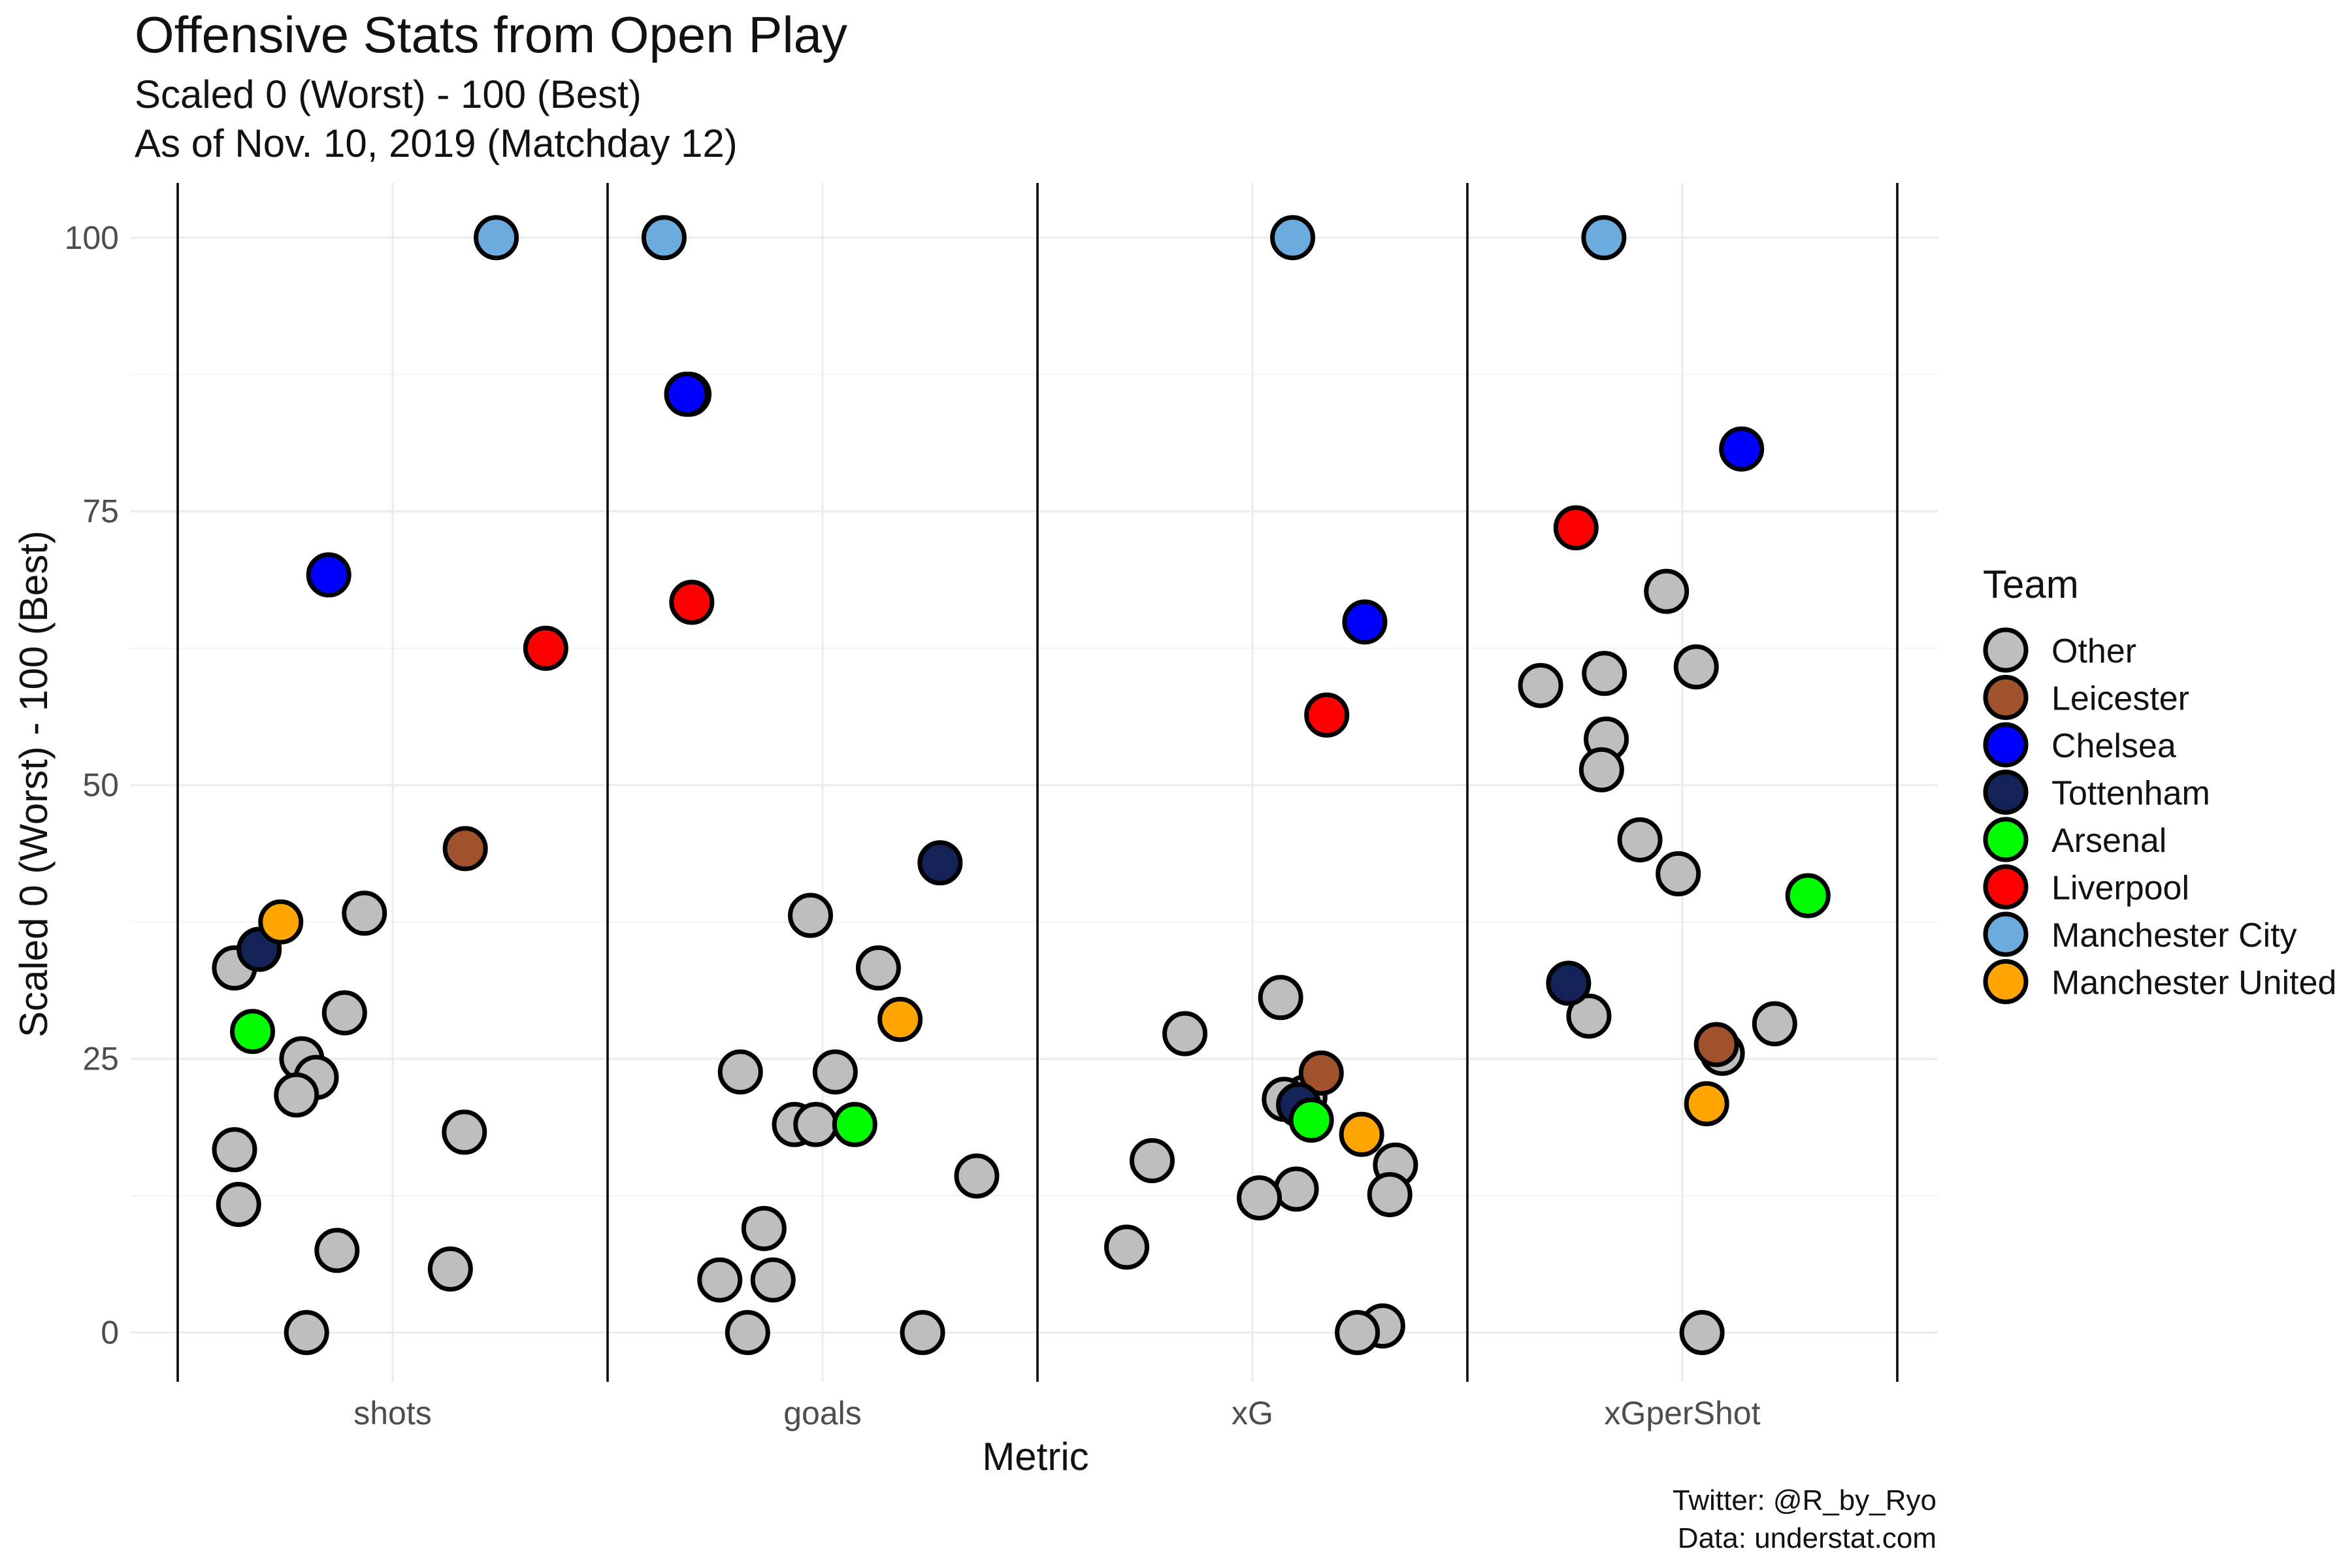 This screenshot has width=2352, height=1568. I want to click on y-tick-label: 50, so click(100, 785).